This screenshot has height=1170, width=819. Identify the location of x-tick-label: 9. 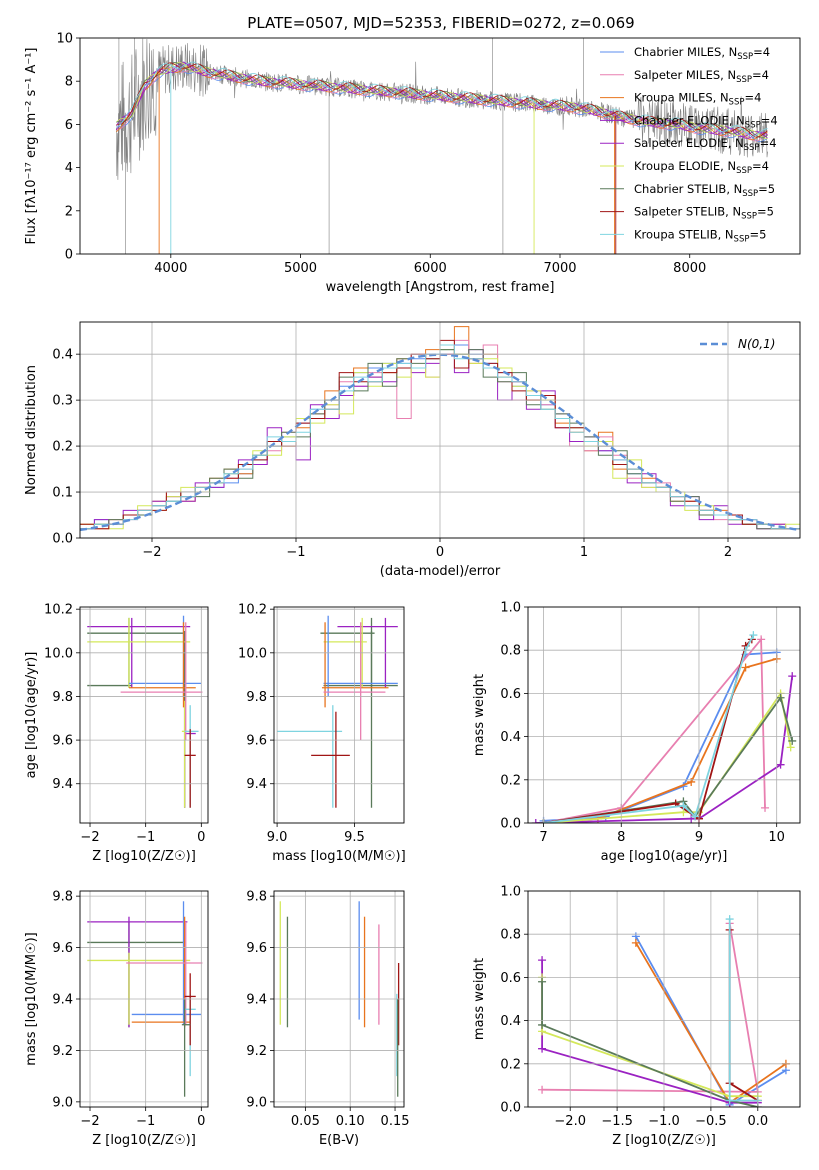
(699, 837).